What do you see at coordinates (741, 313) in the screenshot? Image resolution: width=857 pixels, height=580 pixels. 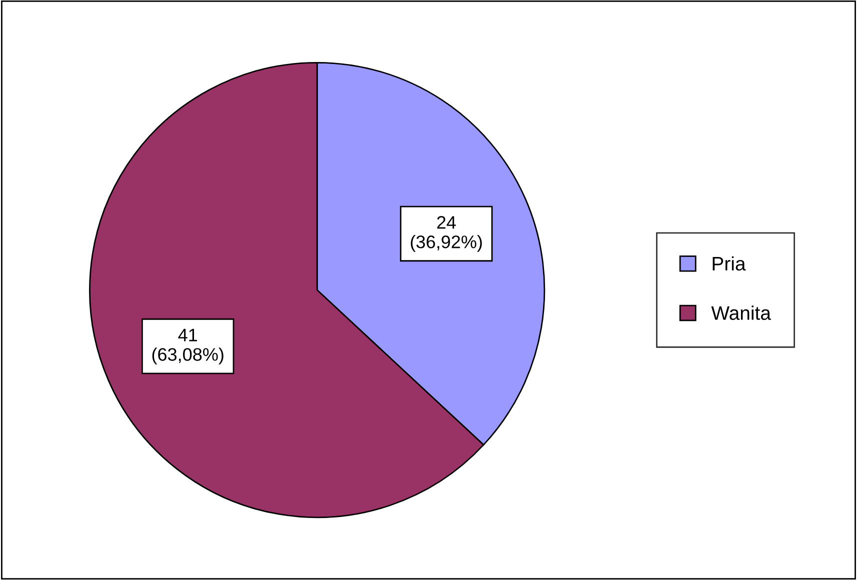 I see `legend-label: Wanita` at bounding box center [741, 313].